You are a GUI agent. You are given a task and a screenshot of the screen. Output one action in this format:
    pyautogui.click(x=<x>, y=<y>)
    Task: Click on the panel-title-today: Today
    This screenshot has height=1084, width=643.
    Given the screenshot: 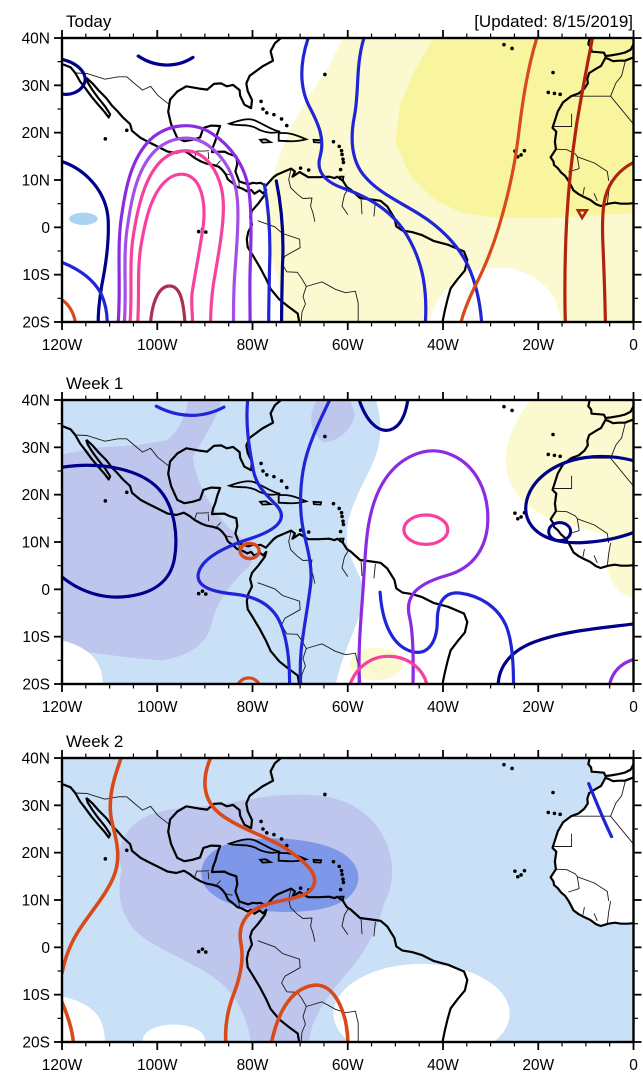 What is the action you would take?
    pyautogui.click(x=89, y=21)
    